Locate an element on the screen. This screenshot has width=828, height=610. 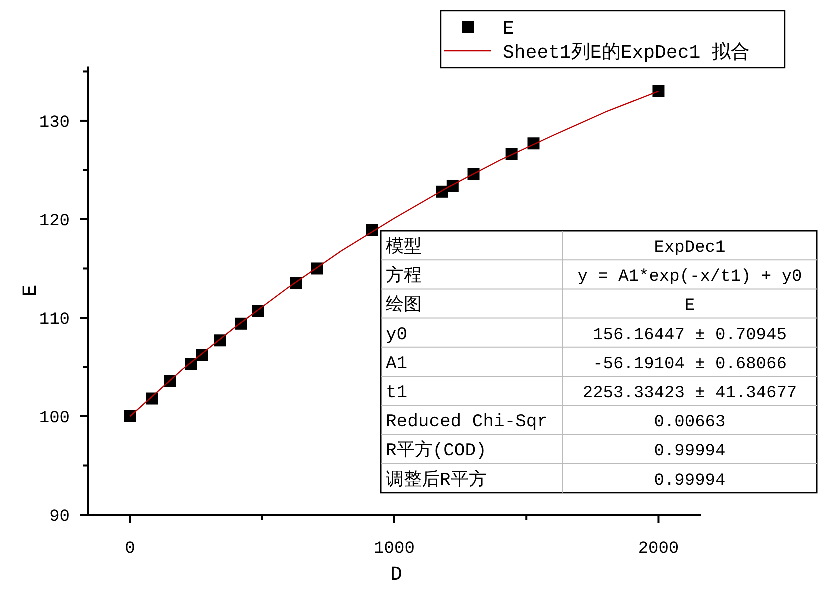
annotation: t1 is located at coordinates (397, 394).